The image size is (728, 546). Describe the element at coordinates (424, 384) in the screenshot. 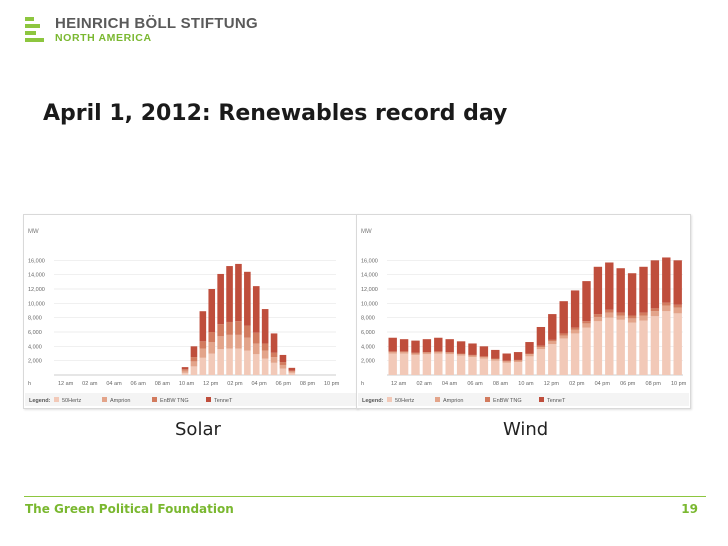

I see `wind-x-tick: 02 am` at that location.